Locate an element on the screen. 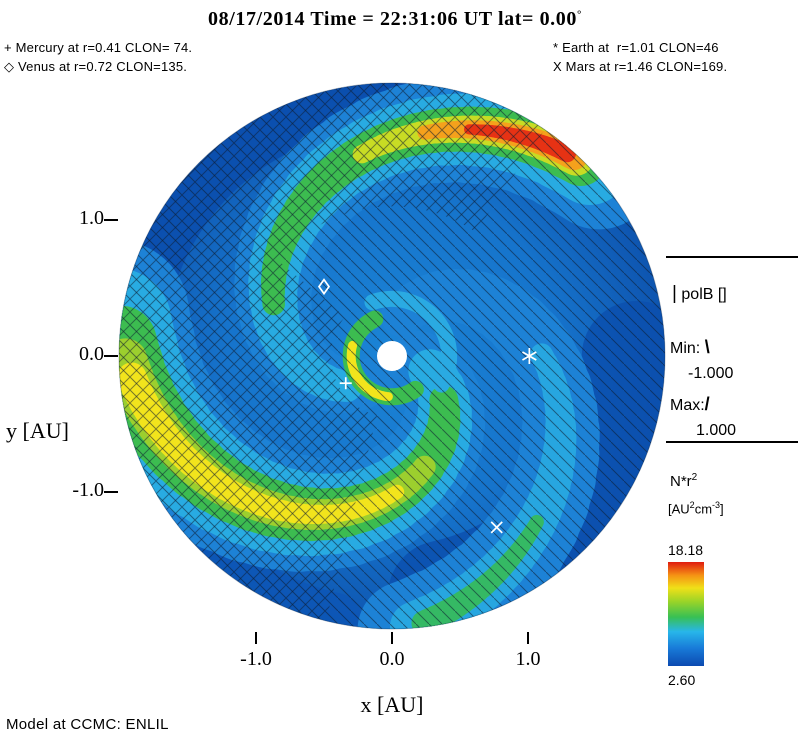 The image size is (800, 746). planet-marker-mercury is located at coordinates (345, 383).